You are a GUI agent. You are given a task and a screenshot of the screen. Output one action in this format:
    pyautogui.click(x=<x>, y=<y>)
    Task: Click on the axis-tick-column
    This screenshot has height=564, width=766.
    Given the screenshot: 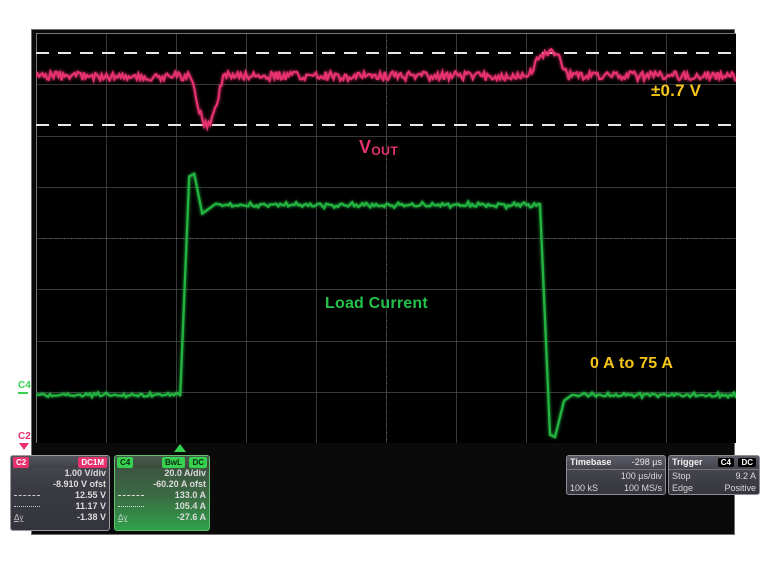 What is the action you would take?
    pyautogui.click(x=386, y=238)
    